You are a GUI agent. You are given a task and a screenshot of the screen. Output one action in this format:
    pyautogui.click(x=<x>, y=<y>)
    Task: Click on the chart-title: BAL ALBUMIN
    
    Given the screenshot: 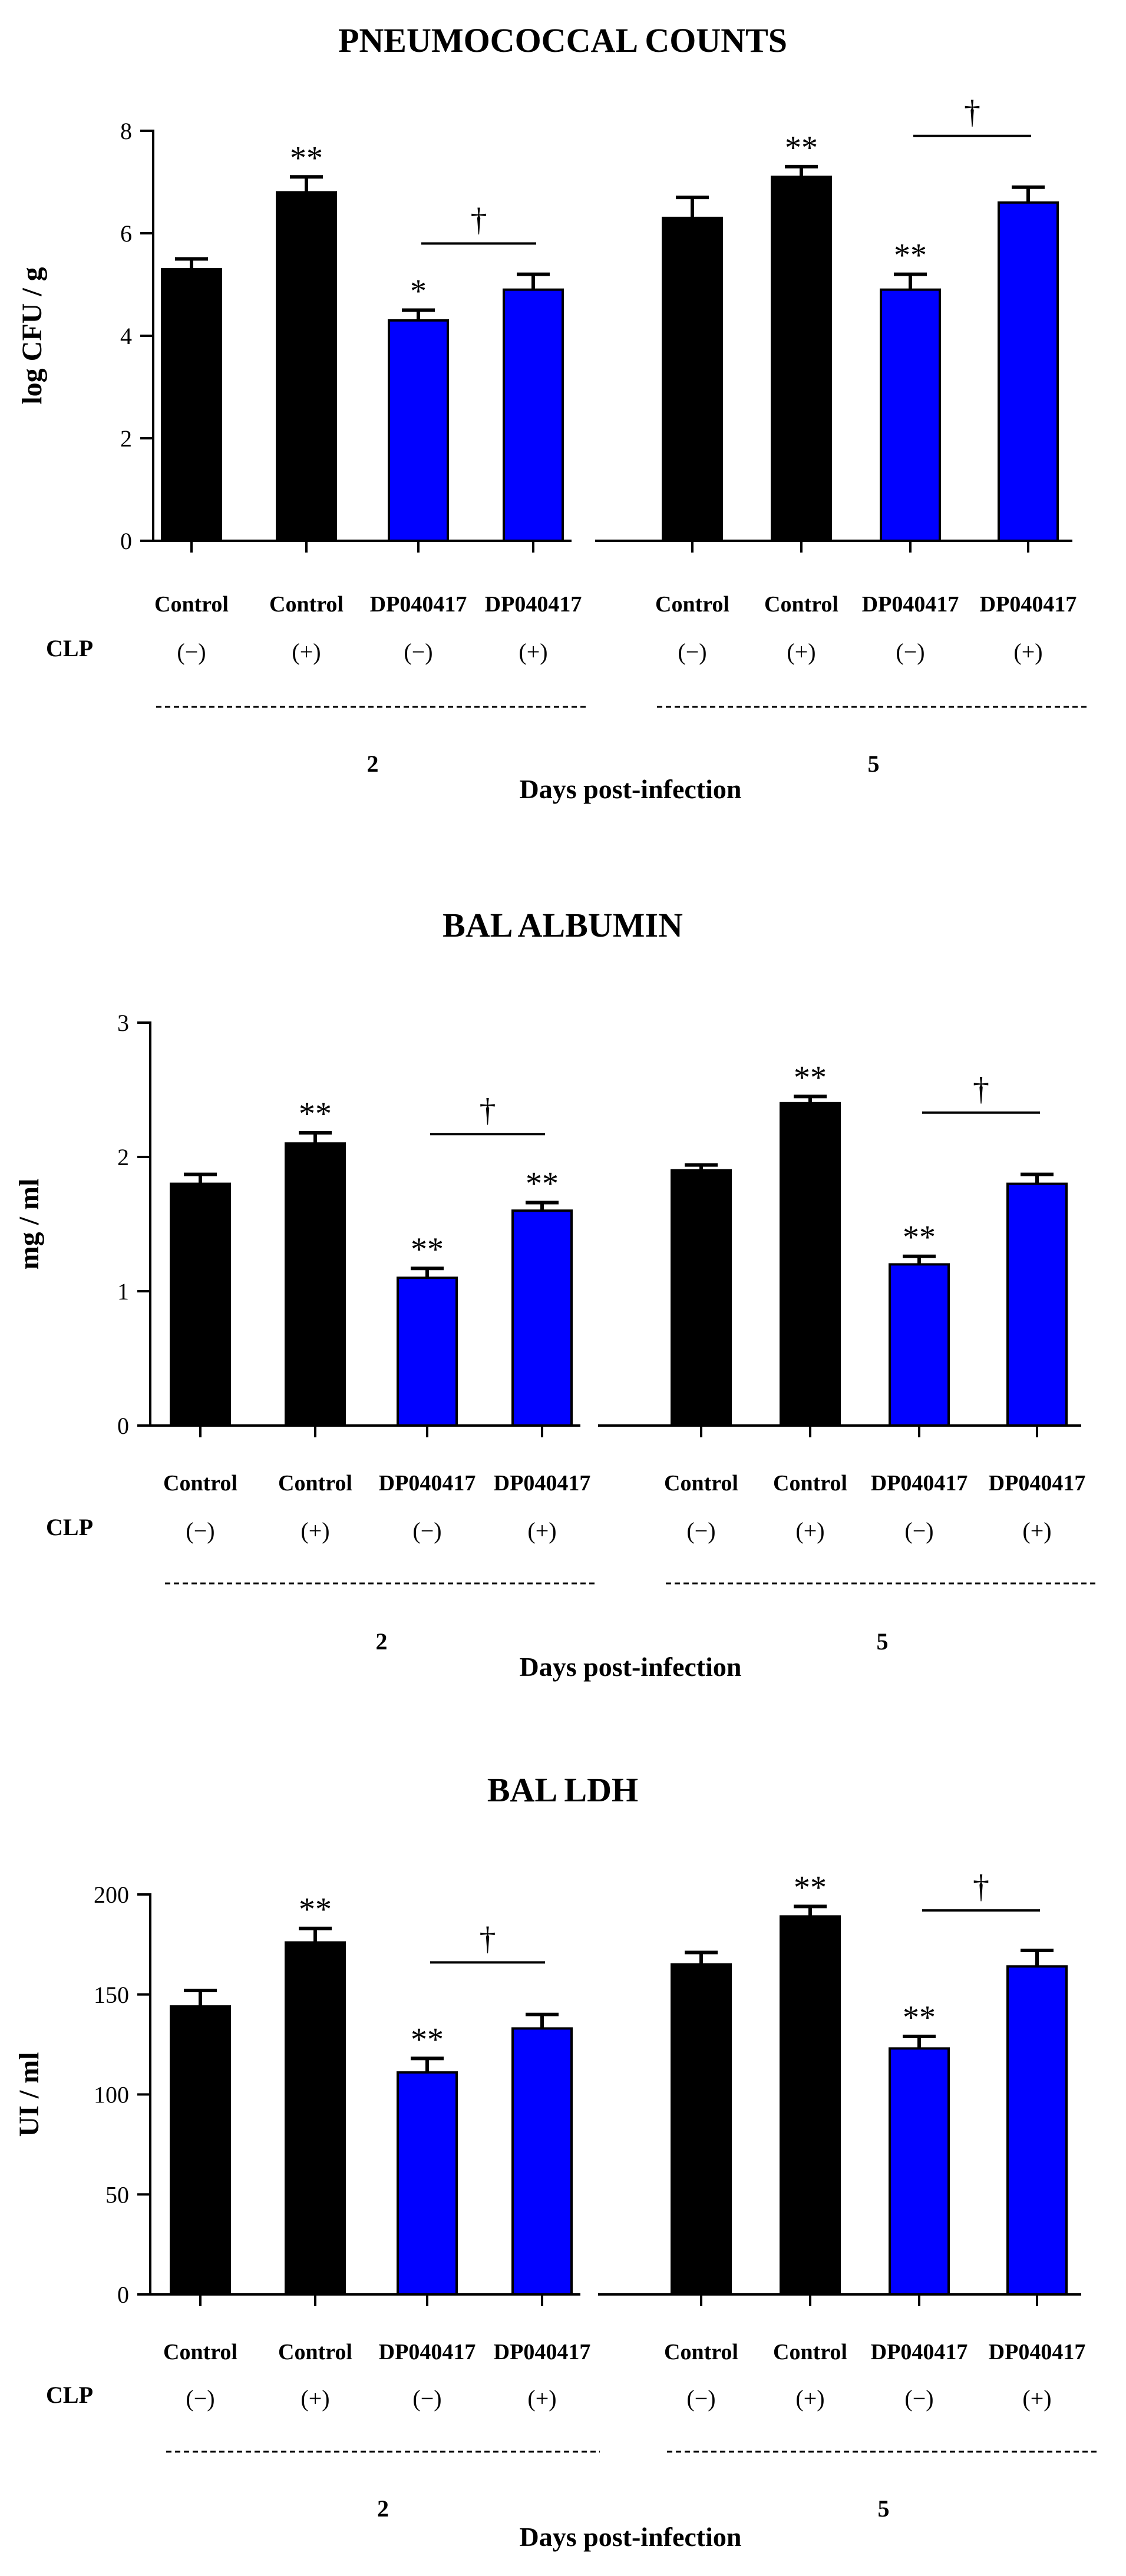 What is the action you would take?
    pyautogui.click(x=563, y=925)
    